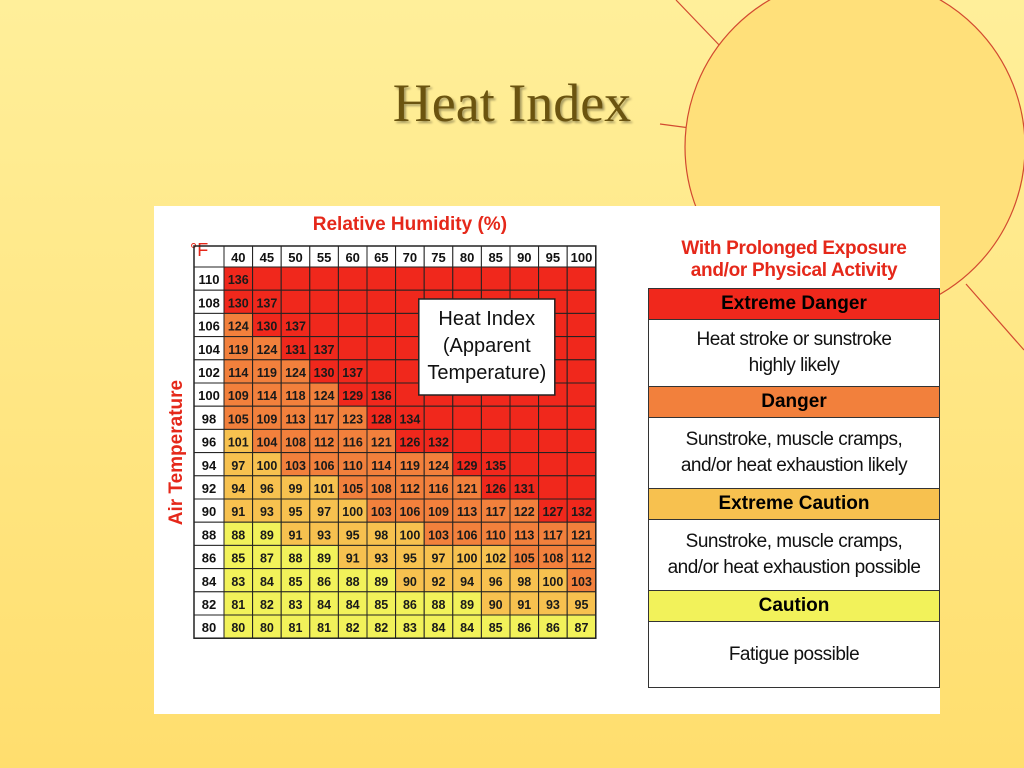 The width and height of the screenshot is (1024, 768). I want to click on heat-index-value: 131, so click(295, 350).